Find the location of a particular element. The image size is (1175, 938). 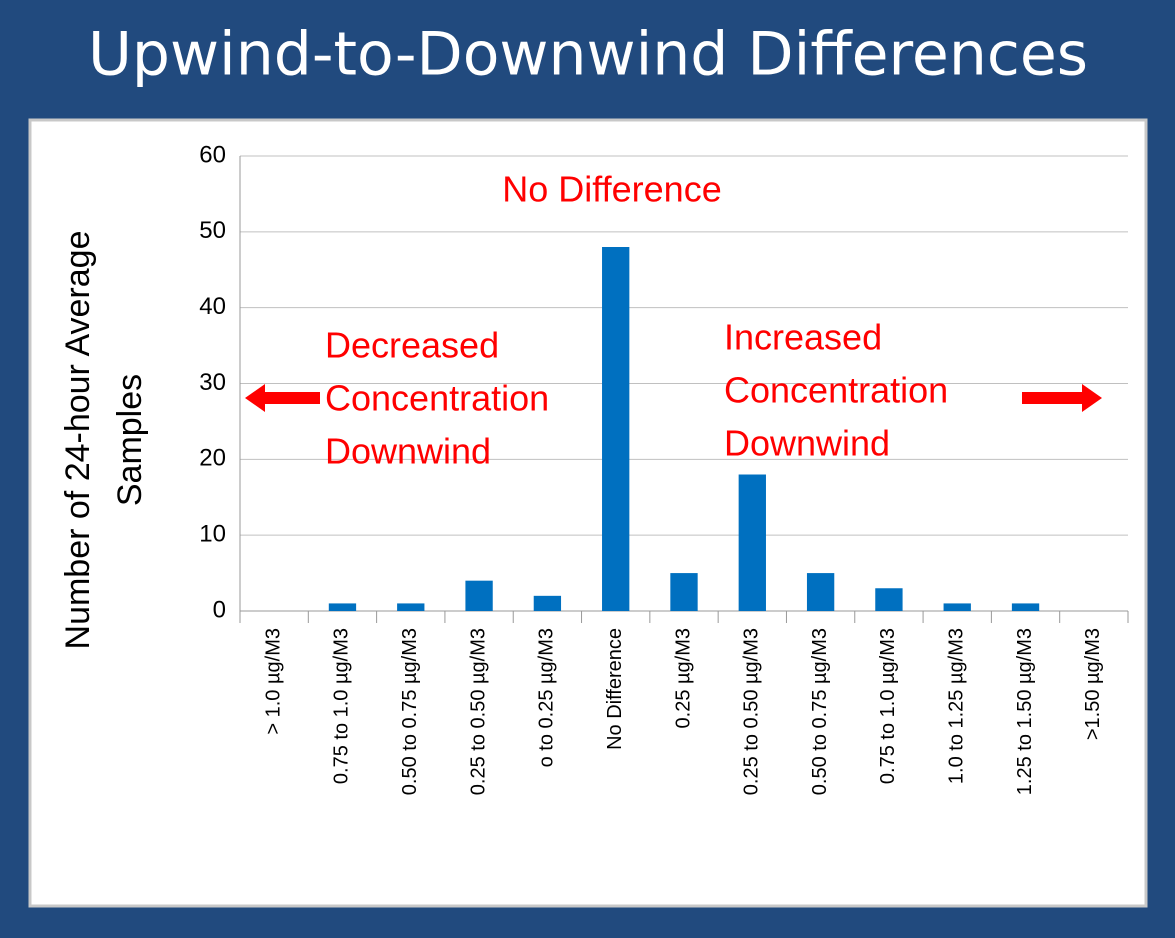

x-tick-label: 1.25 to 1.50 µg/M3 is located at coordinates (1025, 711).